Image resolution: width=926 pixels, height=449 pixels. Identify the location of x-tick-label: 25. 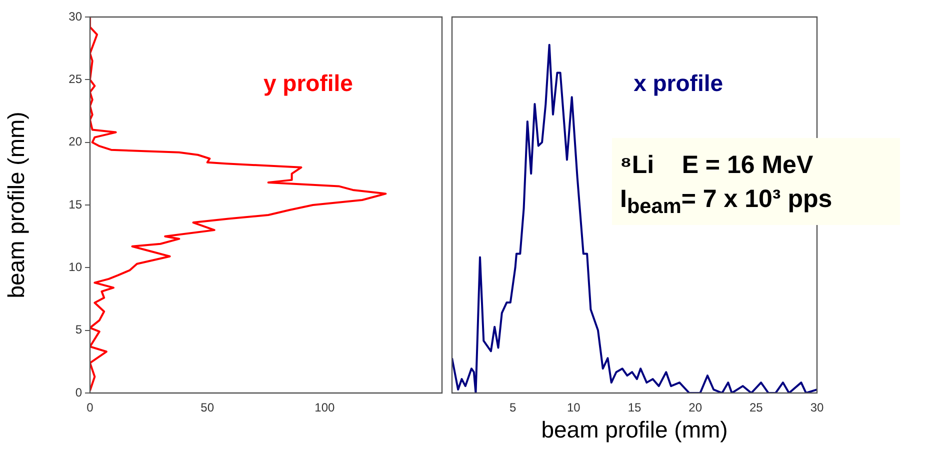
(756, 407).